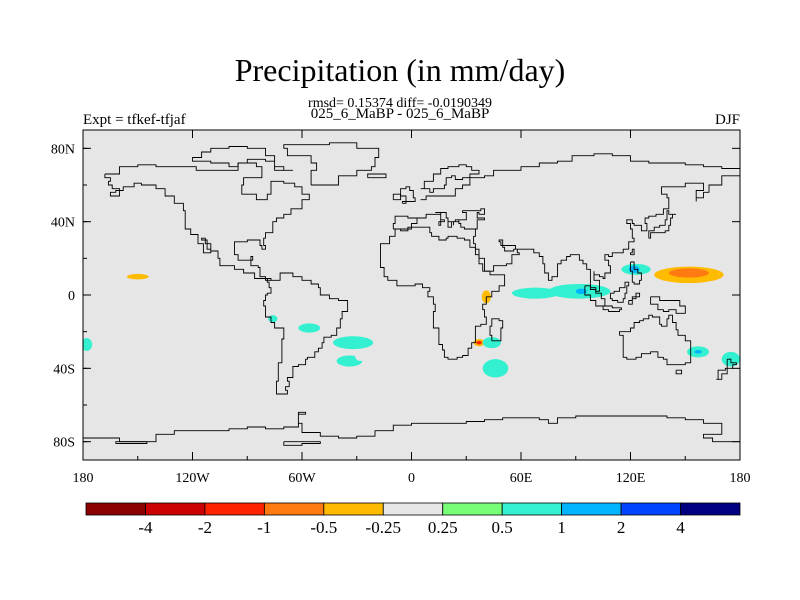  Describe the element at coordinates (264, 527) in the screenshot. I see `colorbar-label-2: -1` at that location.